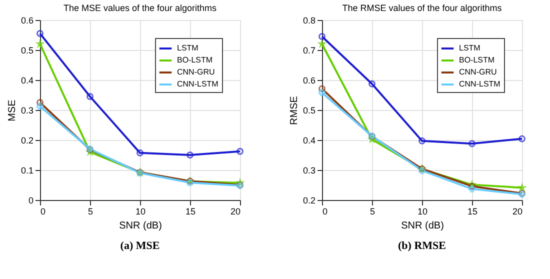 This screenshot has height=279, width=550. I want to click on y-axis-title: MSE, so click(12, 110).